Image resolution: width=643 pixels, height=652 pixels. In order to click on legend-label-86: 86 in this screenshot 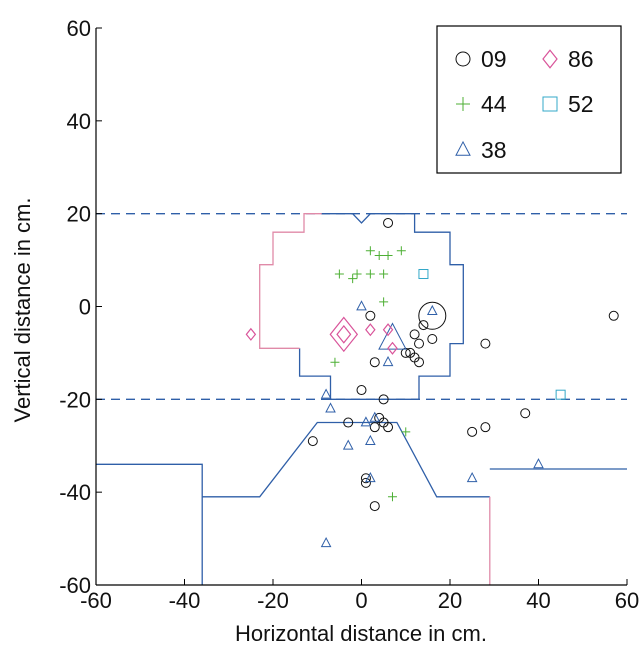, I will do `click(581, 59)`.